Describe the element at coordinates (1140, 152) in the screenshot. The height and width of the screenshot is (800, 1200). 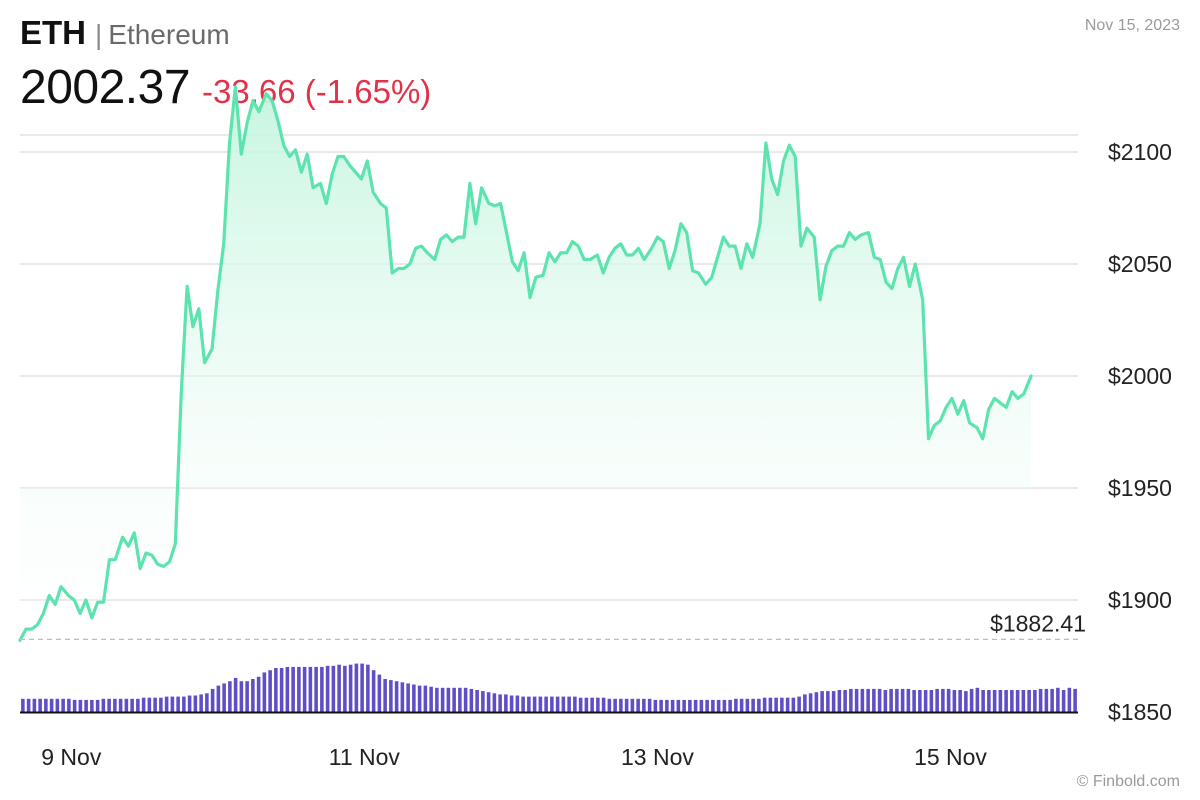
I see `y-tick-label: $2100` at that location.